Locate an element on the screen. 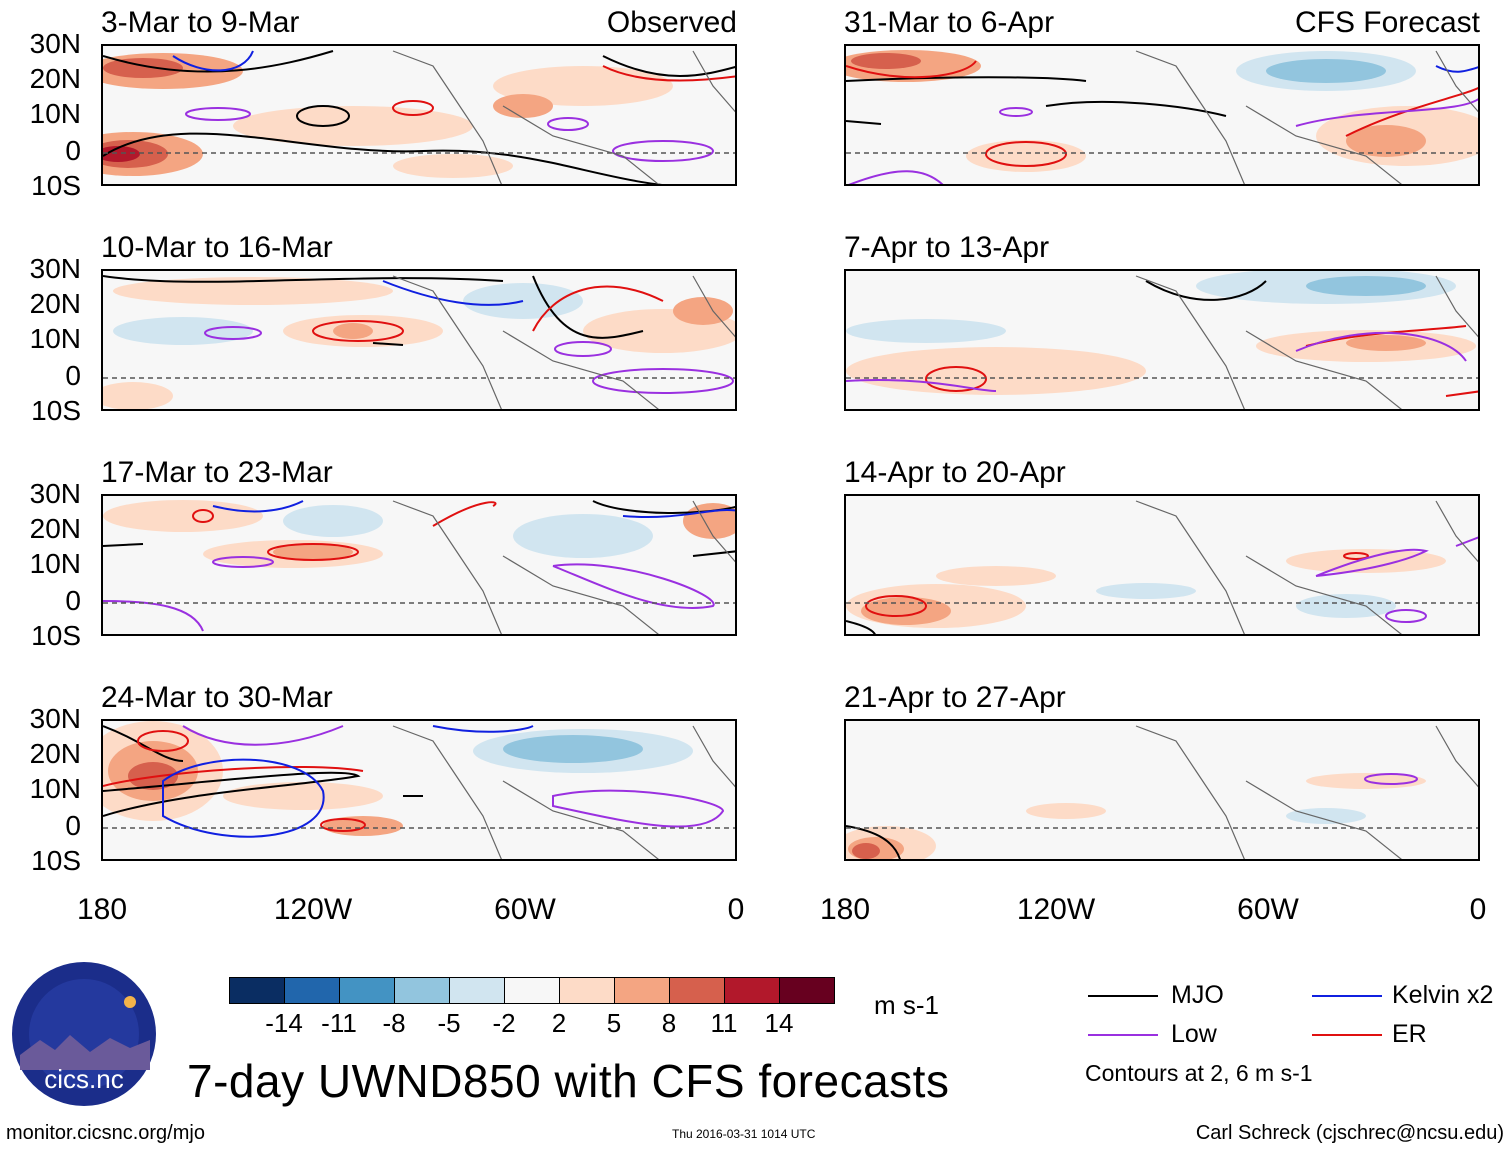 The height and width of the screenshot is (1149, 1510). panel-title: 24-Mar to 30-Mar is located at coordinates (217, 697).